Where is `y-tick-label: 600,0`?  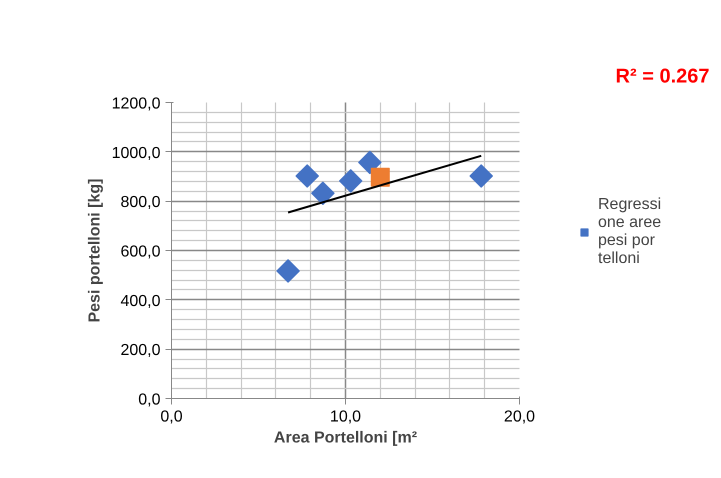
y-tick-label: 600,0 is located at coordinates (140, 252).